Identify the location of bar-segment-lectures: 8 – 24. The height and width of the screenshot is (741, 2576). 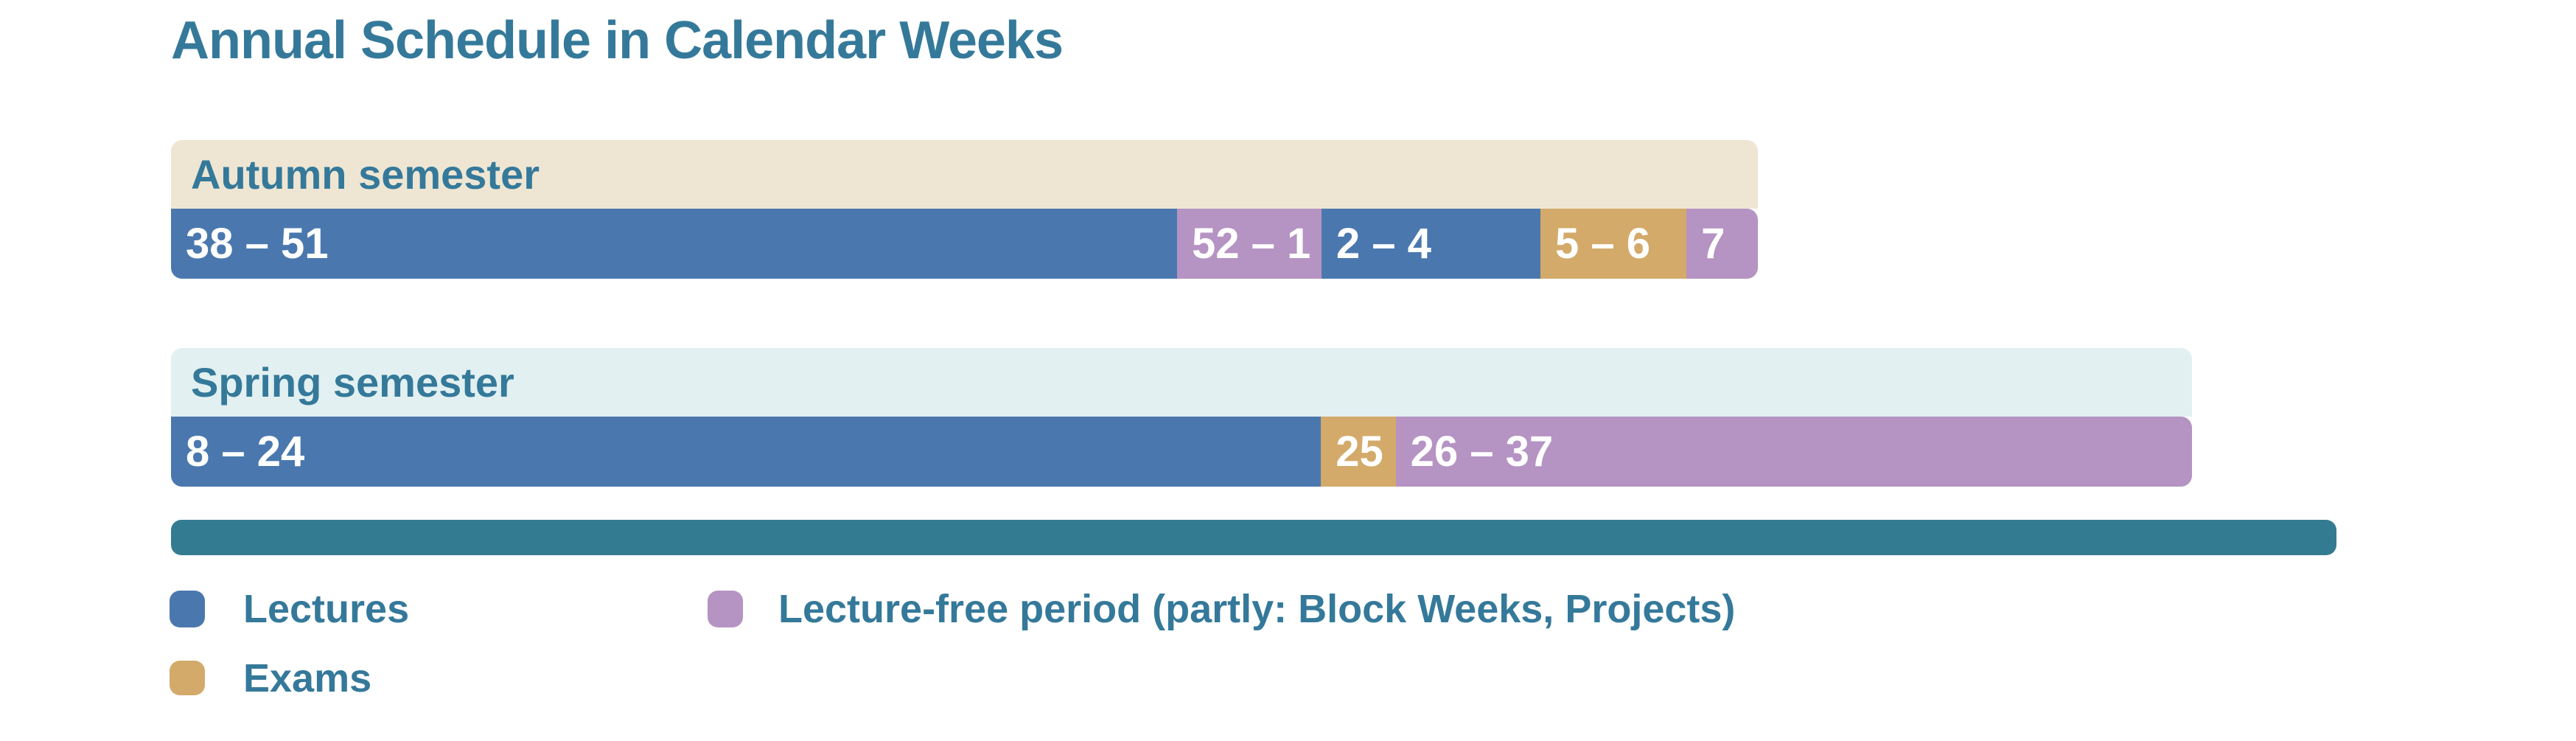
(746, 452).